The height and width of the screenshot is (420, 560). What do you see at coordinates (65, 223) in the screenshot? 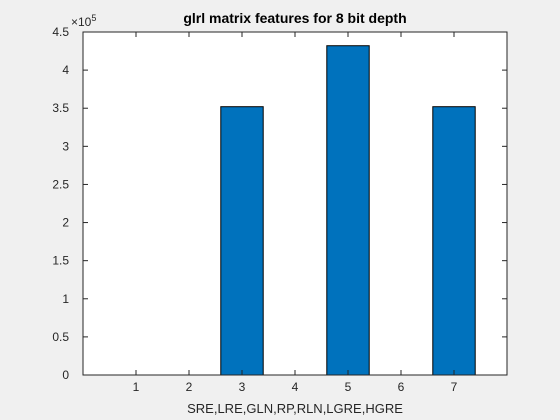
I see `y-tick-label: 2` at bounding box center [65, 223].